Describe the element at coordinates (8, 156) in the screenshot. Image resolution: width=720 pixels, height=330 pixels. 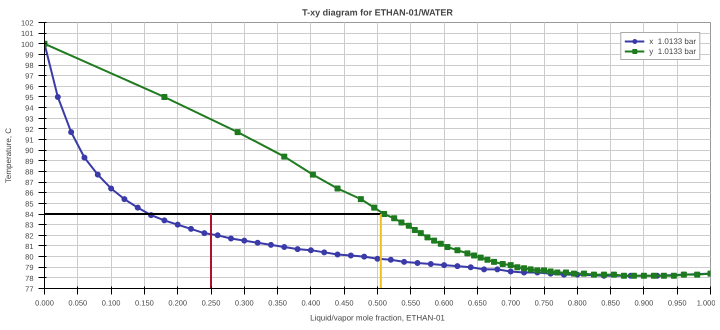
I see `y-axis-title: Temperature, C` at that location.